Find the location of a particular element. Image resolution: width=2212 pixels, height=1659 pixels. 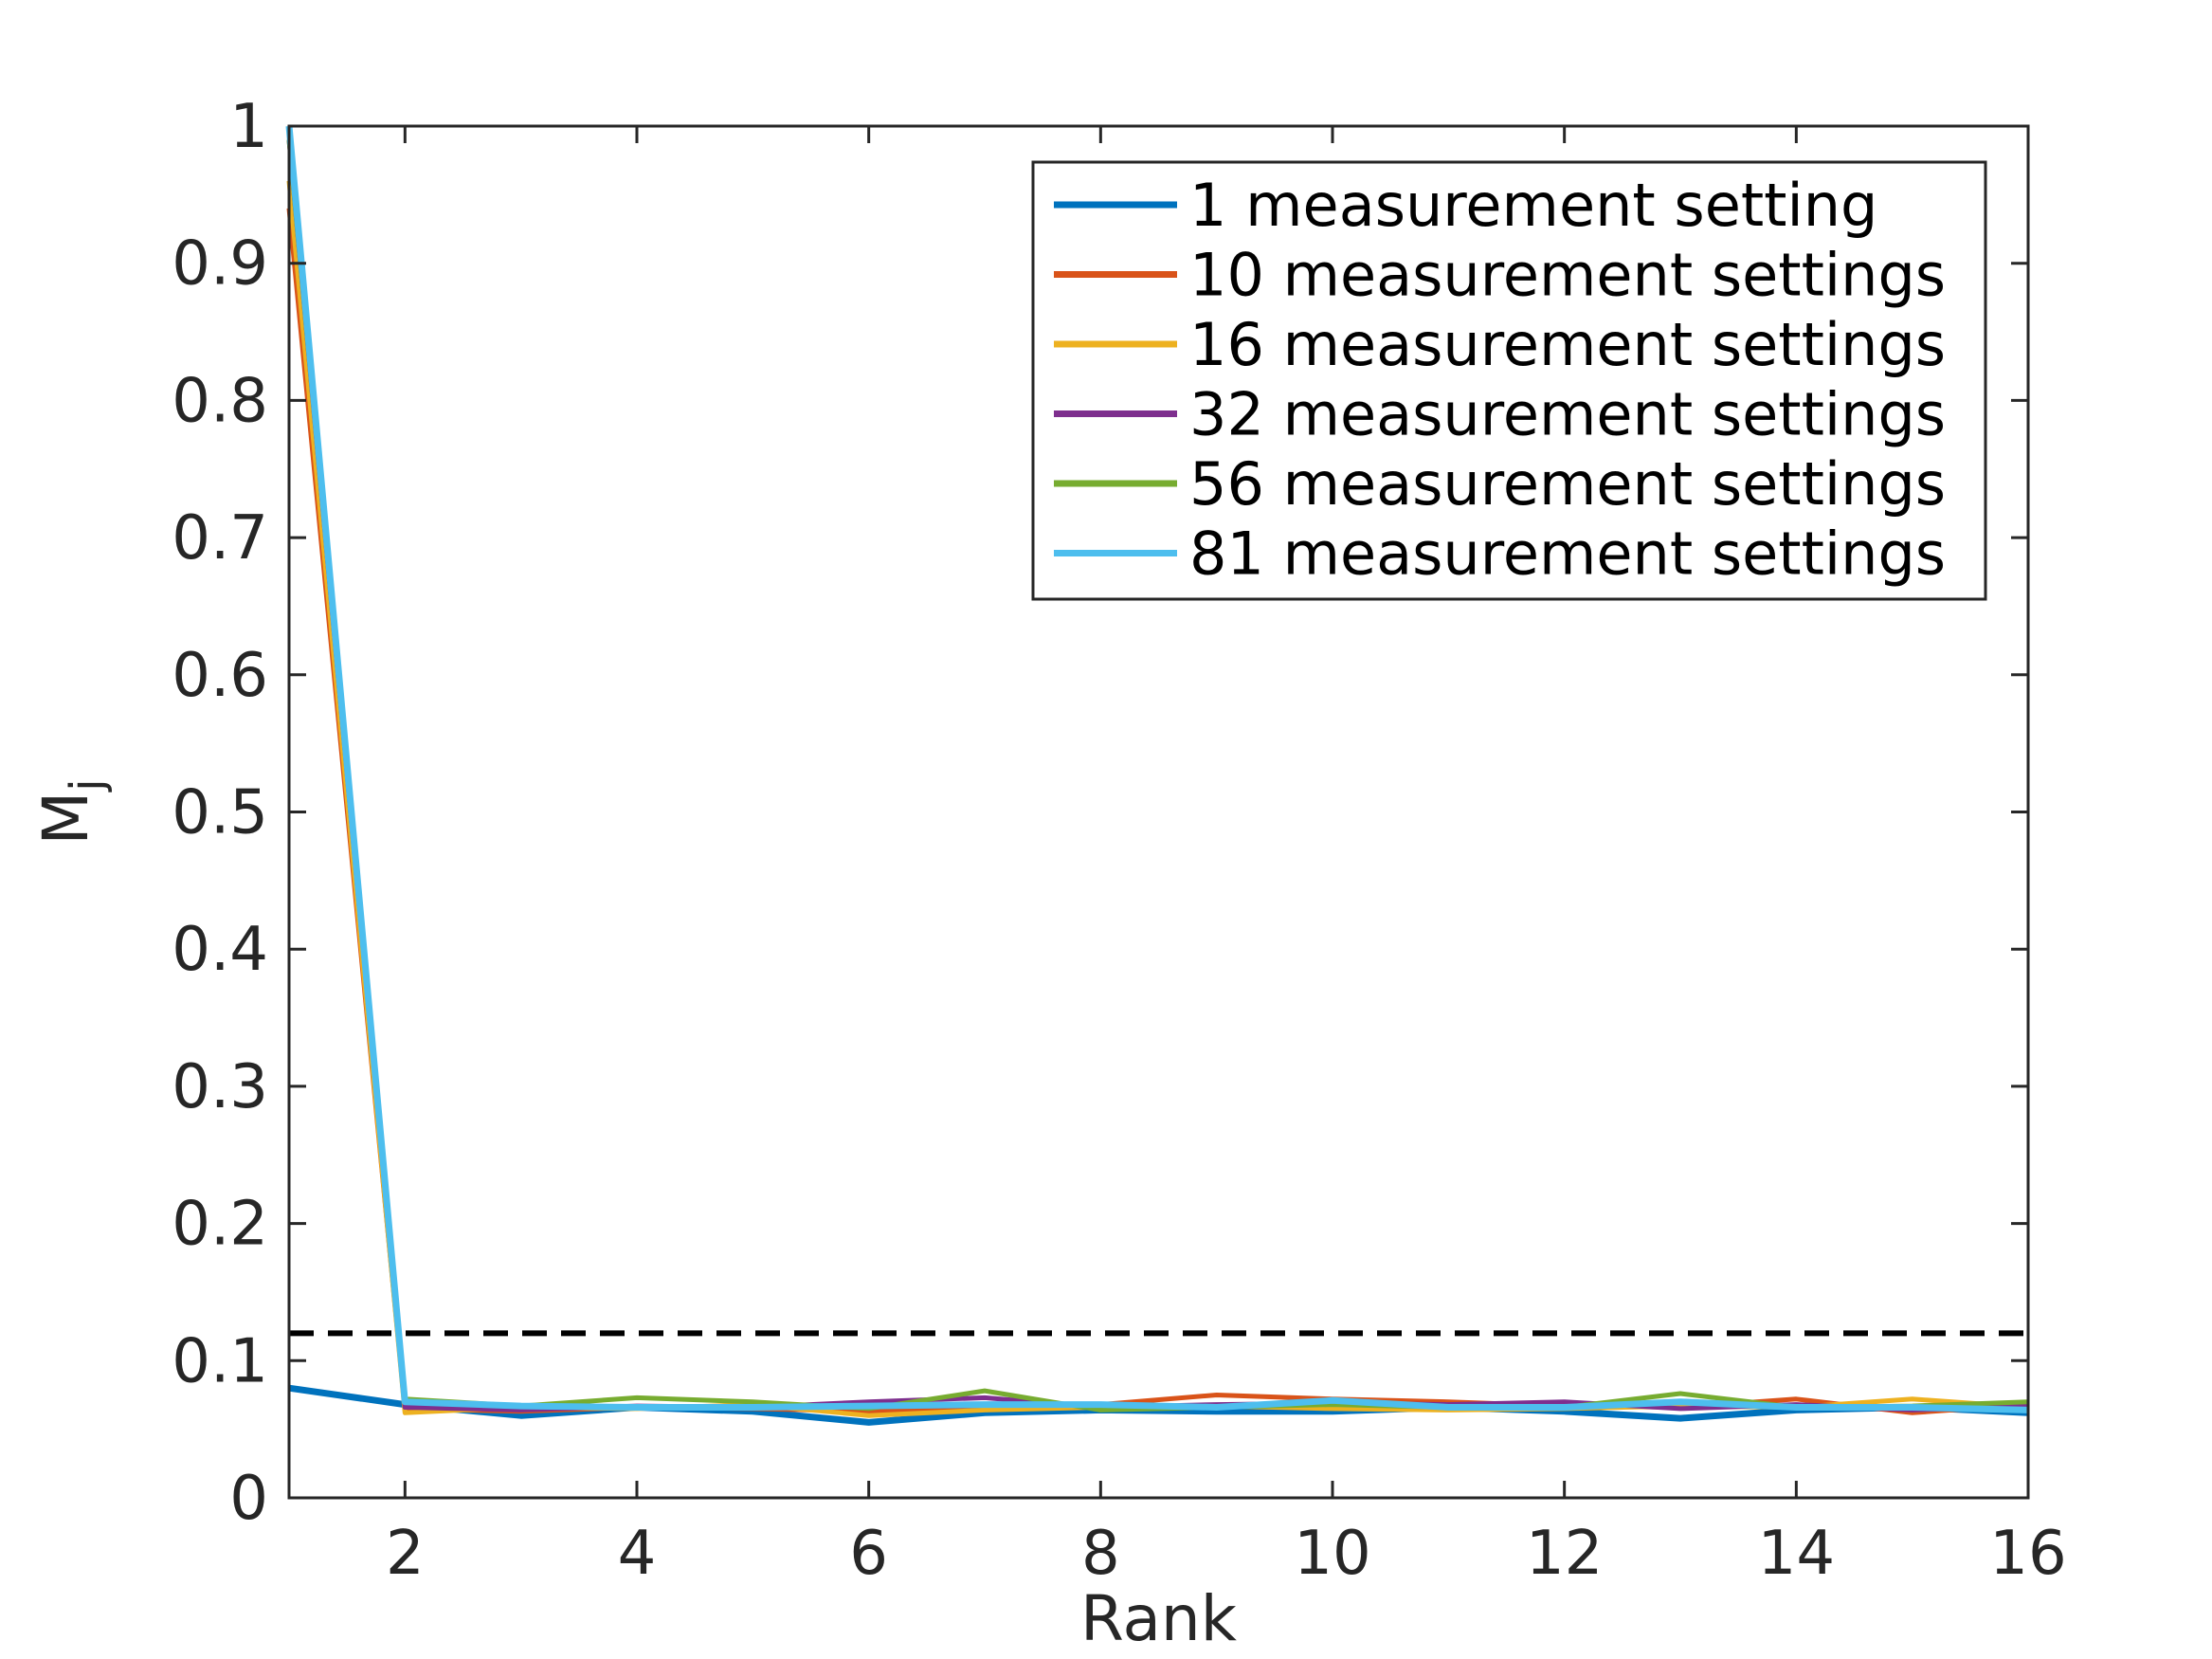

legend-box is located at coordinates (1509, 380).